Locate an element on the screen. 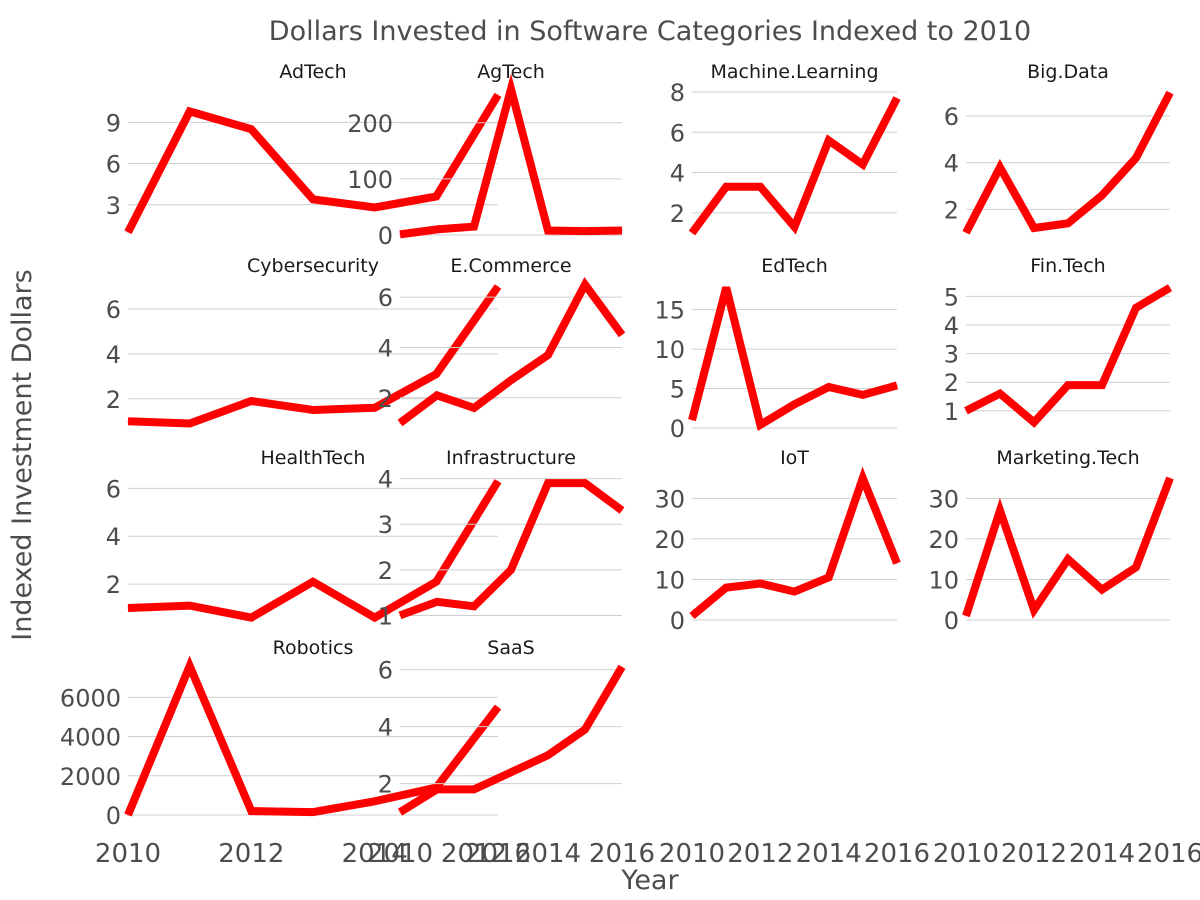  y-tick-label: 4000 is located at coordinates (90, 738).